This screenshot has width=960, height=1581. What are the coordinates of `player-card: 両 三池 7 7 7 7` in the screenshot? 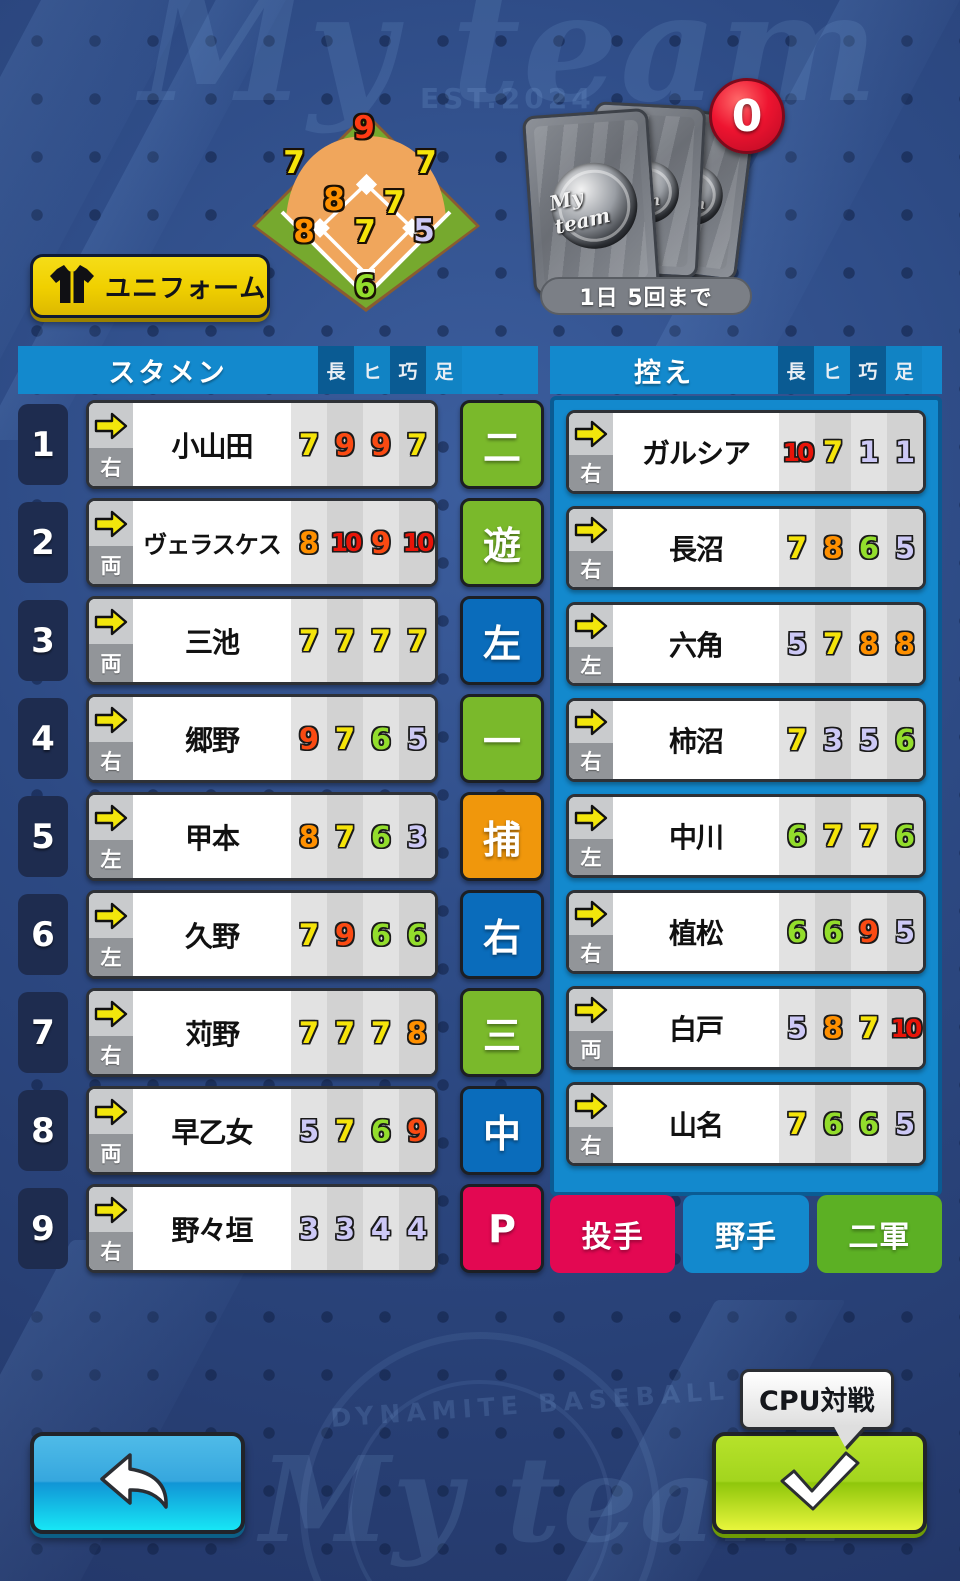 It's located at (262, 640).